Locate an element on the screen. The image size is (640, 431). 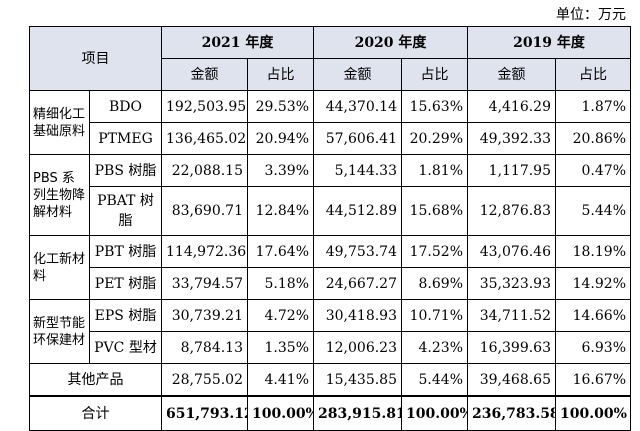
cell-value: 12,006.23 is located at coordinates (357, 347).